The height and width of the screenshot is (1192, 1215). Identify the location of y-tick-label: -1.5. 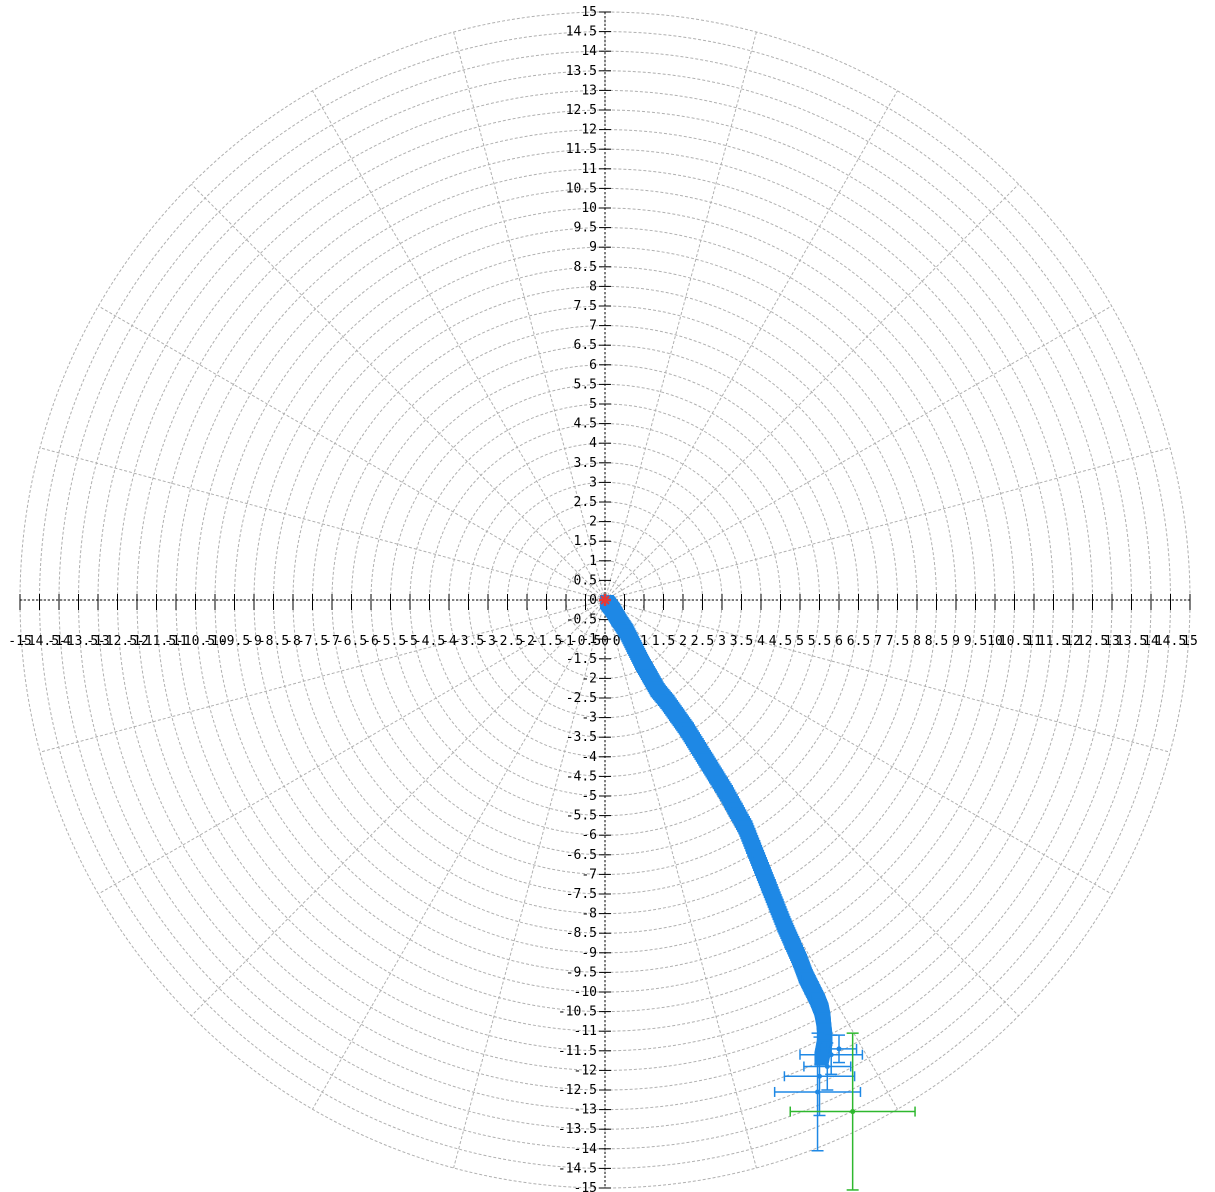
(581, 659).